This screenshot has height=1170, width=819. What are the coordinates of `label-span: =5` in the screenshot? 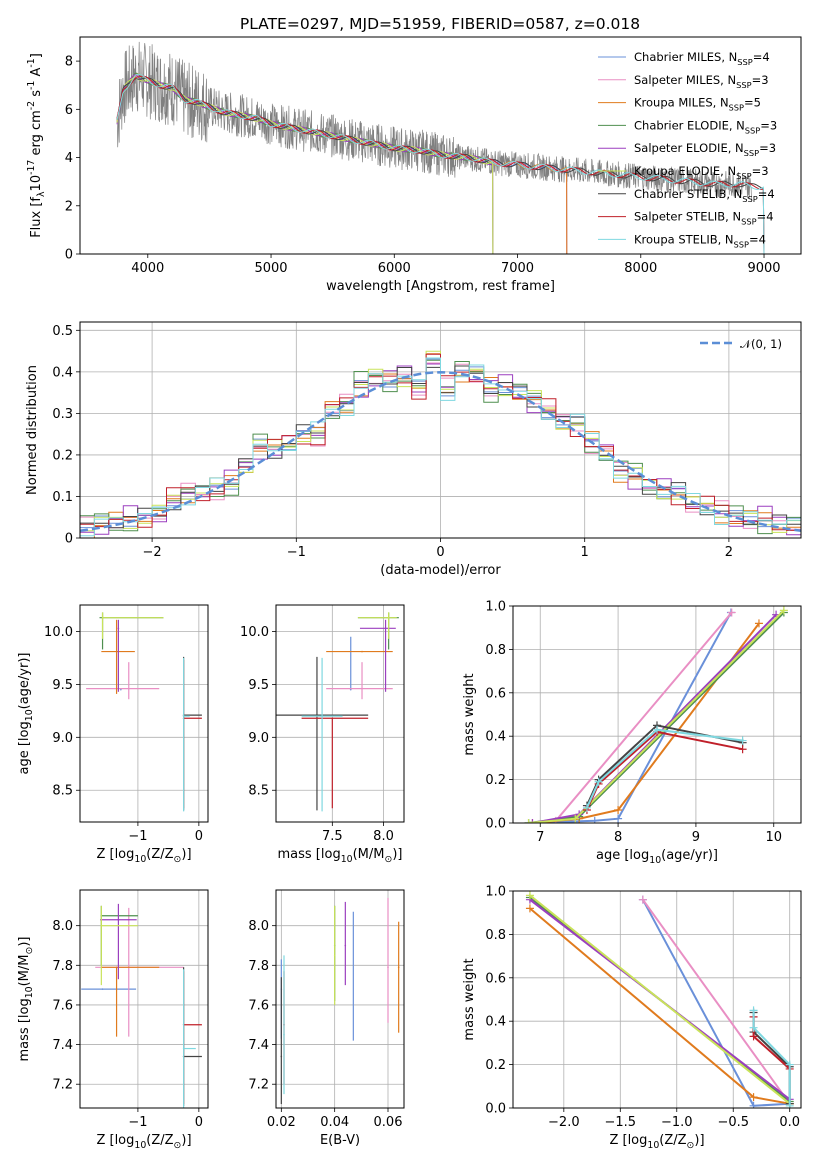 It's located at (752, 103).